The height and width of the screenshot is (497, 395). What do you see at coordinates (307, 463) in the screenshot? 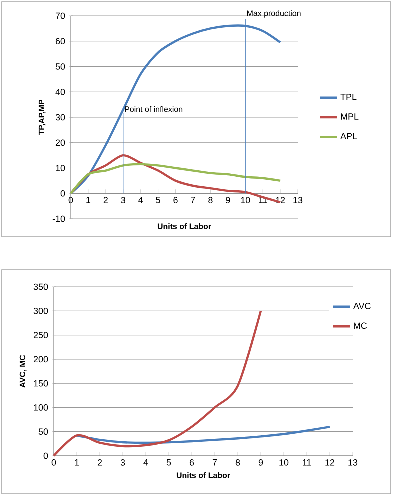
I see `x-tick-label: 11` at bounding box center [307, 463].